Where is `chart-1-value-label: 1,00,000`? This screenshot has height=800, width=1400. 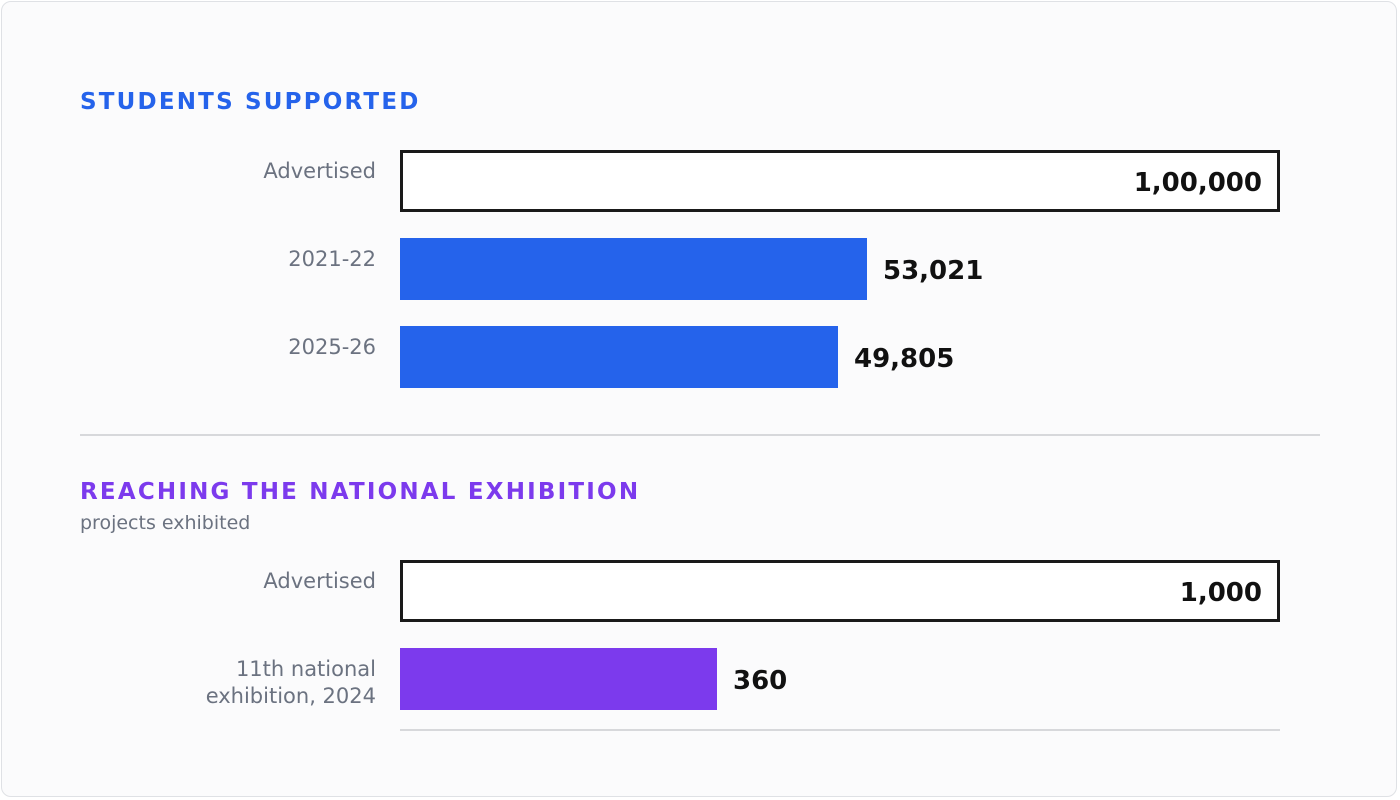 chart-1-value-label: 1,00,000 is located at coordinates (1197, 183).